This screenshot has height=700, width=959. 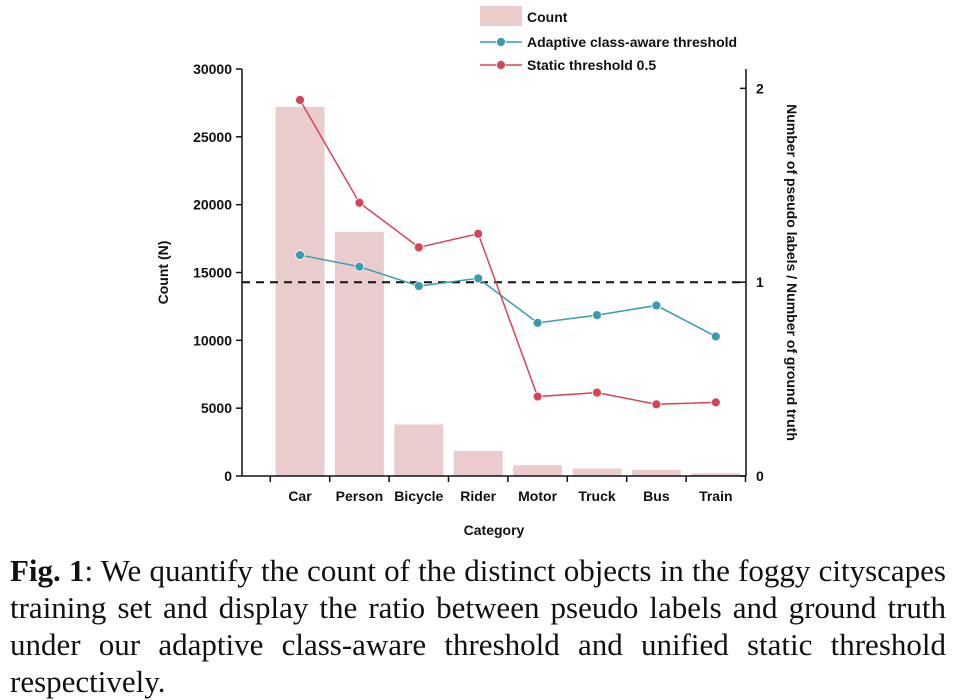 I want to click on figure-label: Fig. 1, so click(x=47, y=570).